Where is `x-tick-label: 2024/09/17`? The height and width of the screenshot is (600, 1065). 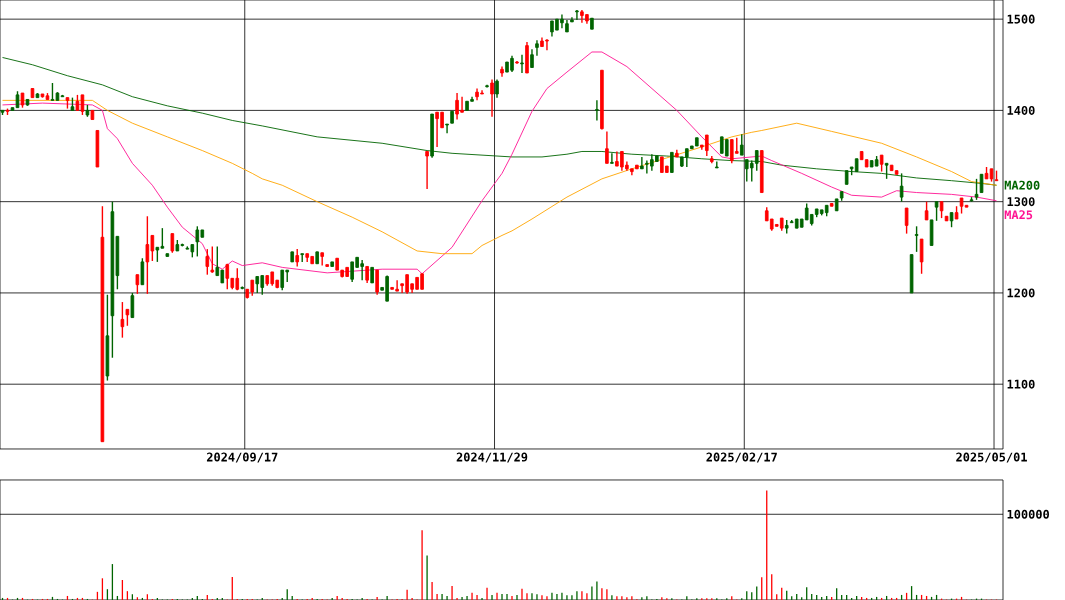
x-tick-label: 2024/09/17 is located at coordinates (242, 457).